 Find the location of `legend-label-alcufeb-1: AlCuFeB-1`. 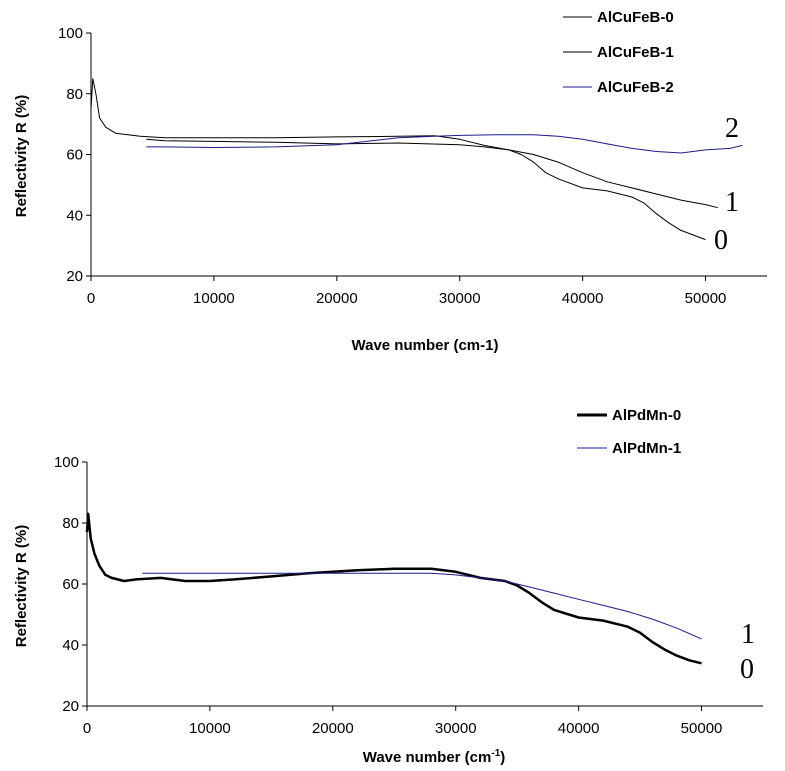

legend-label-alcufeb-1: AlCuFeB-1 is located at coordinates (635, 52).